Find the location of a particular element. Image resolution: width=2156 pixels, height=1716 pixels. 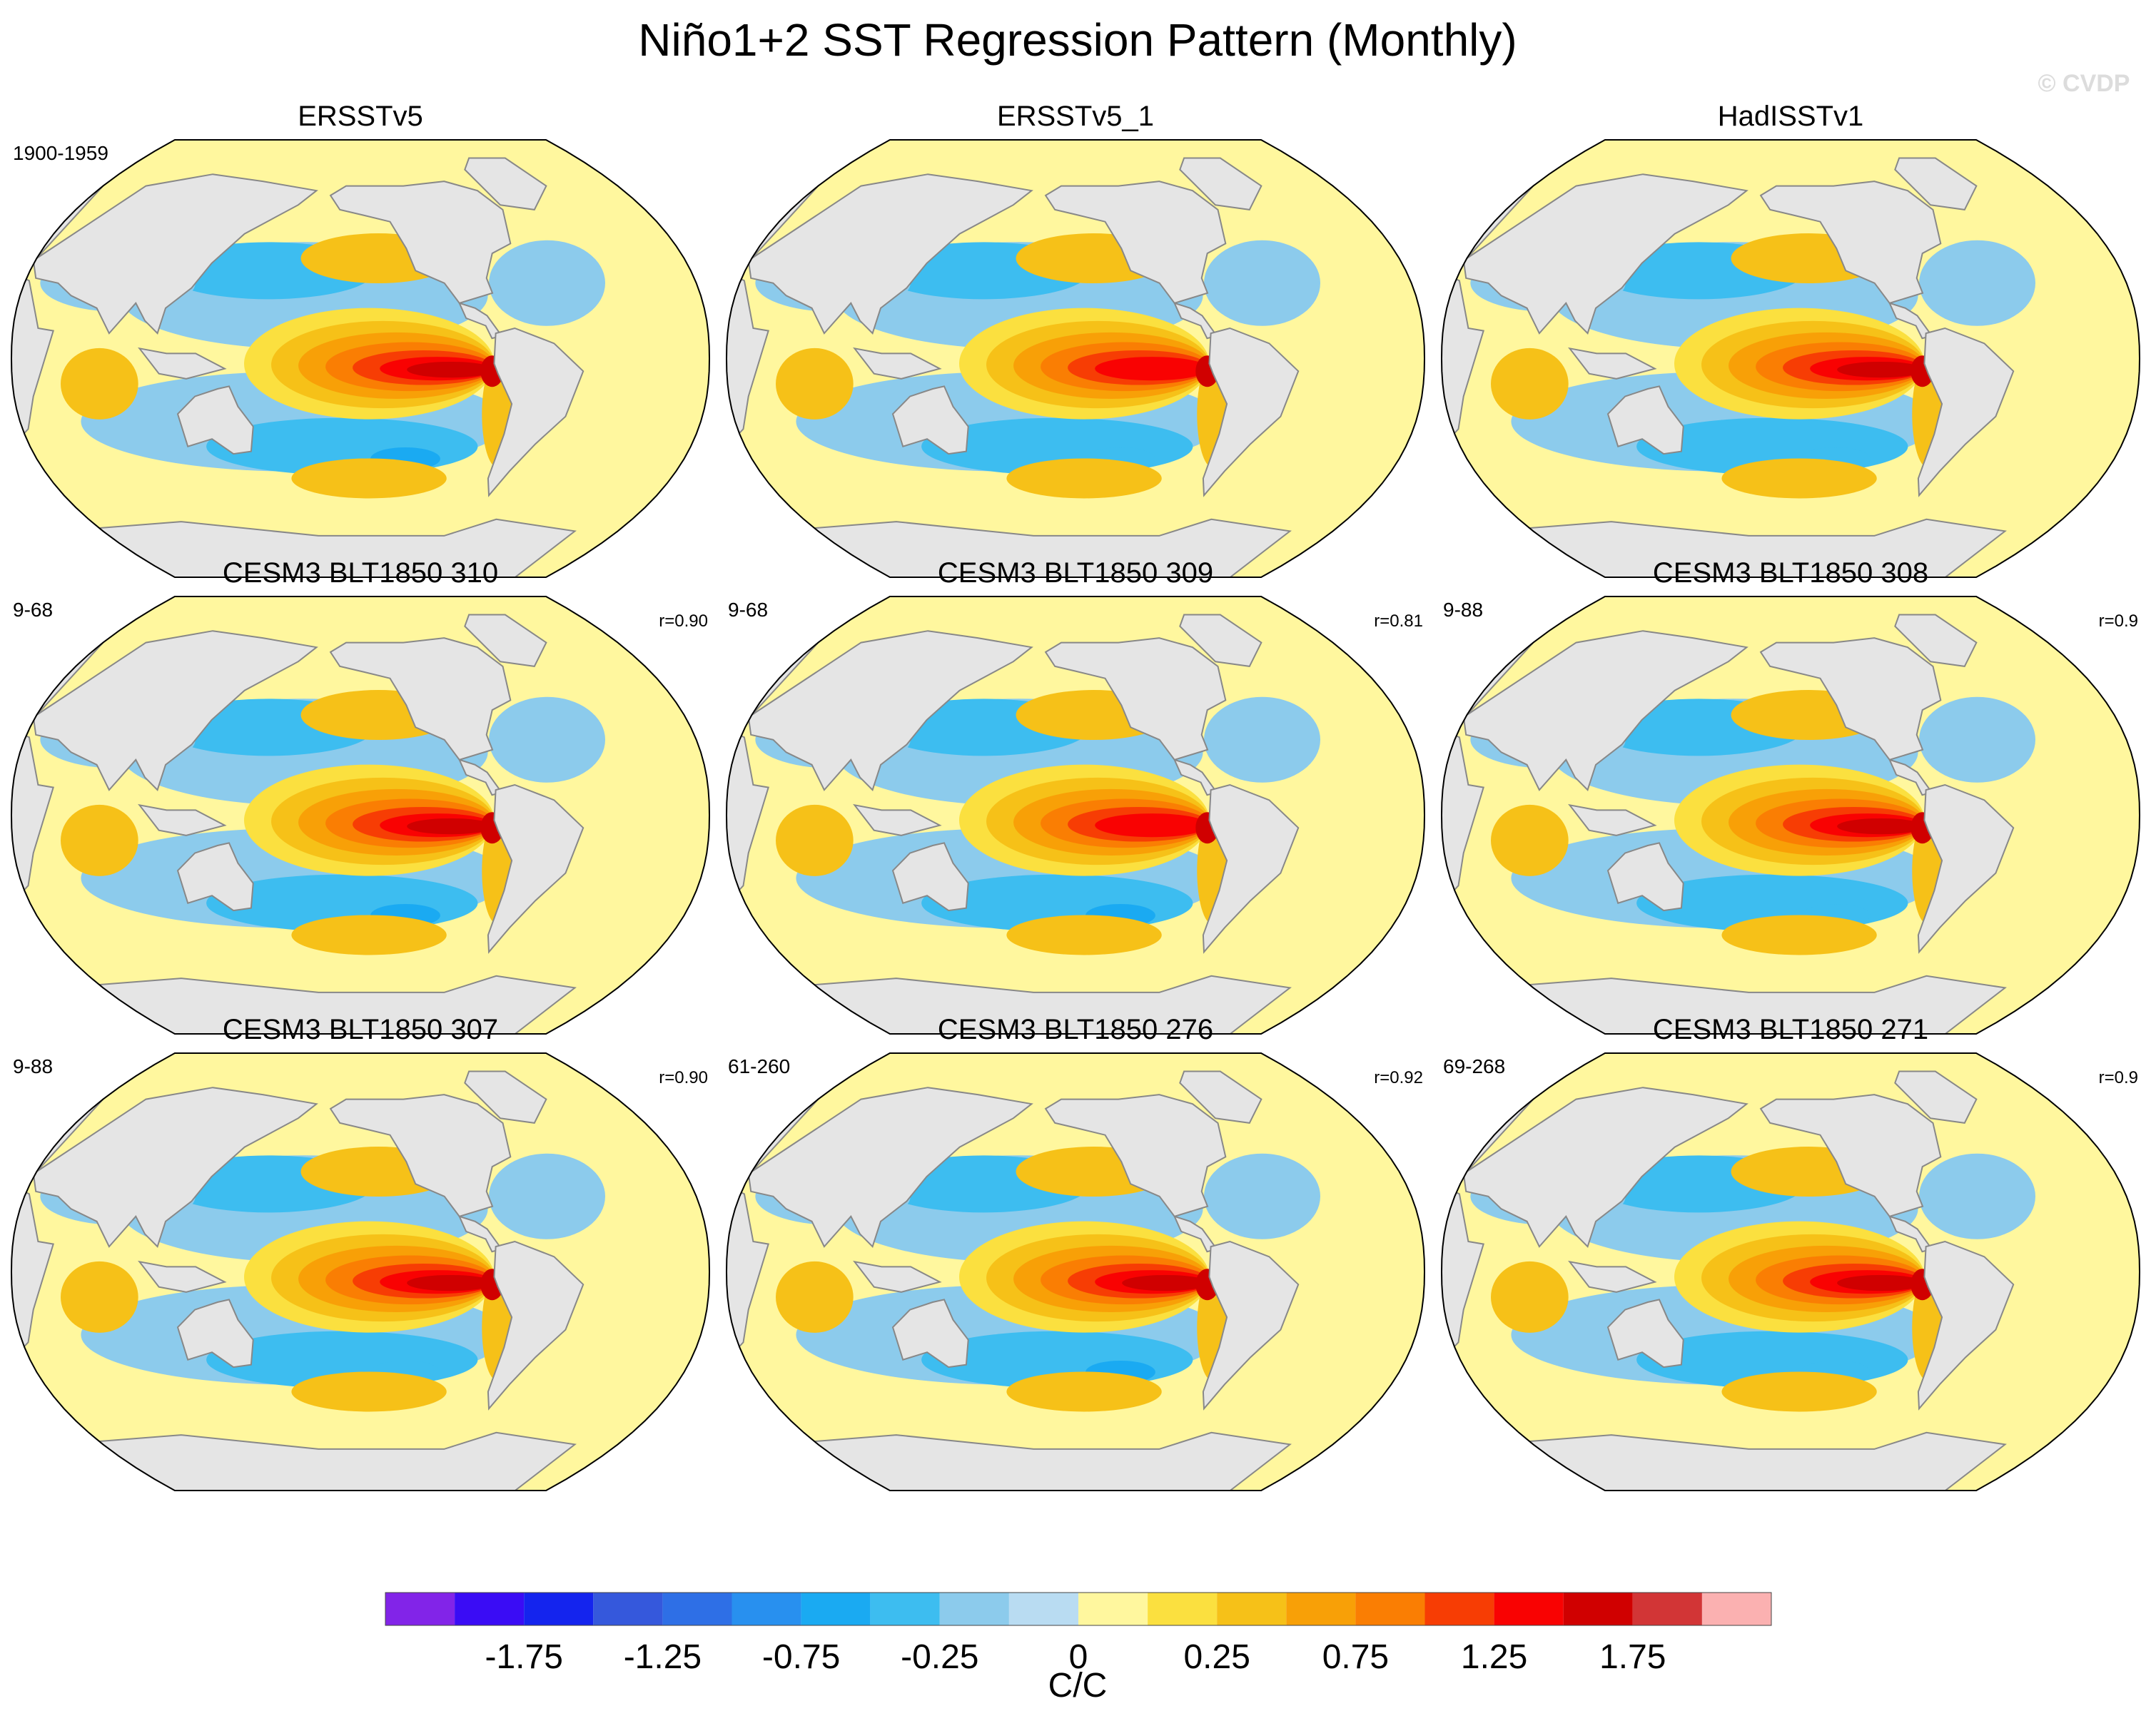

map-panel: CESM3 BLT1850 310 9-68 r=0.90 is located at coordinates (360, 796).